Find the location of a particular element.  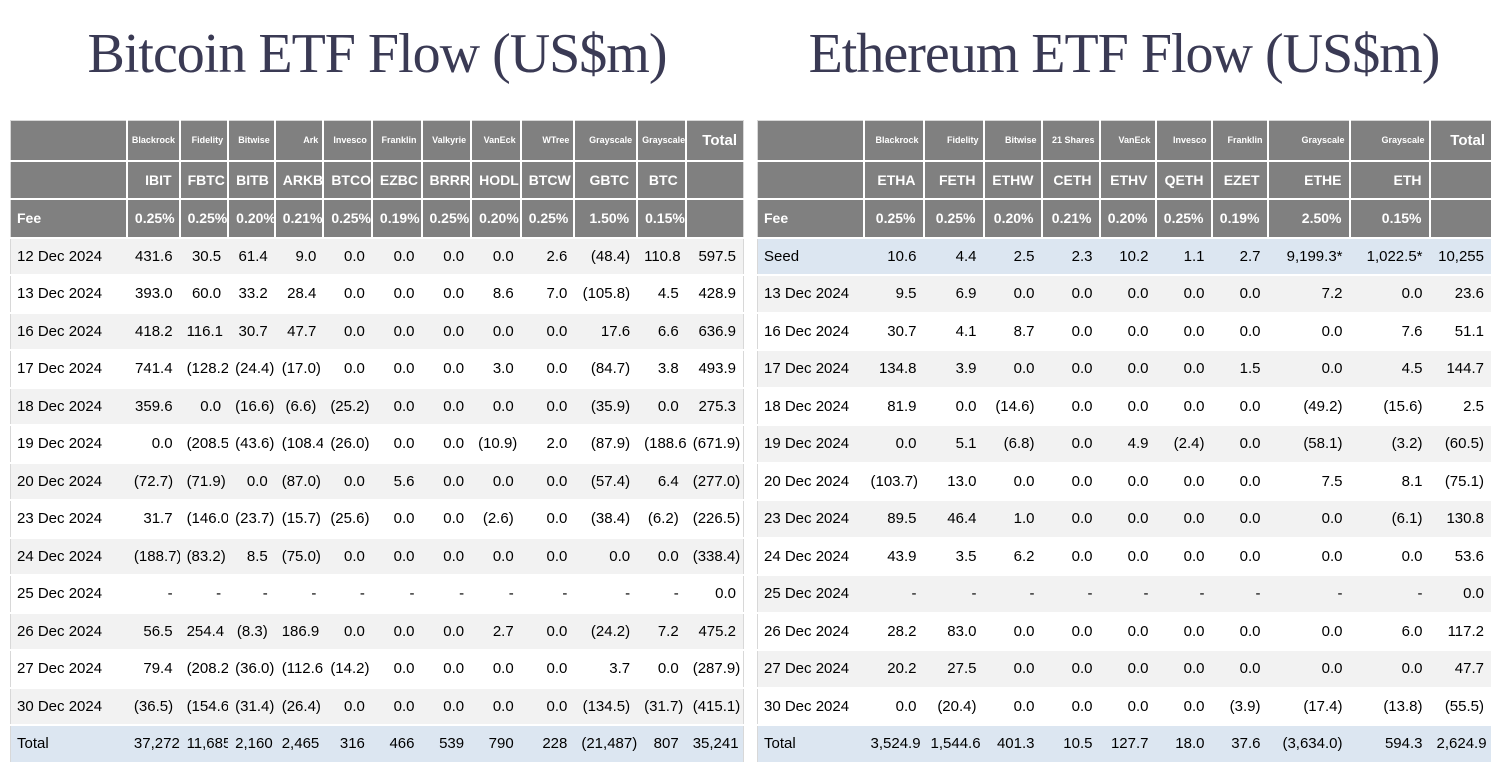

institution-header: 21 Shares is located at coordinates (1071, 141).